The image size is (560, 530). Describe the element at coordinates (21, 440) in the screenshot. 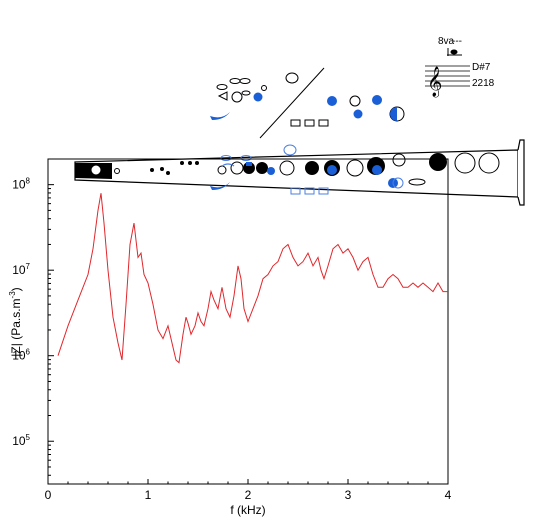

I see `y-tick-label: 10⁵` at that location.